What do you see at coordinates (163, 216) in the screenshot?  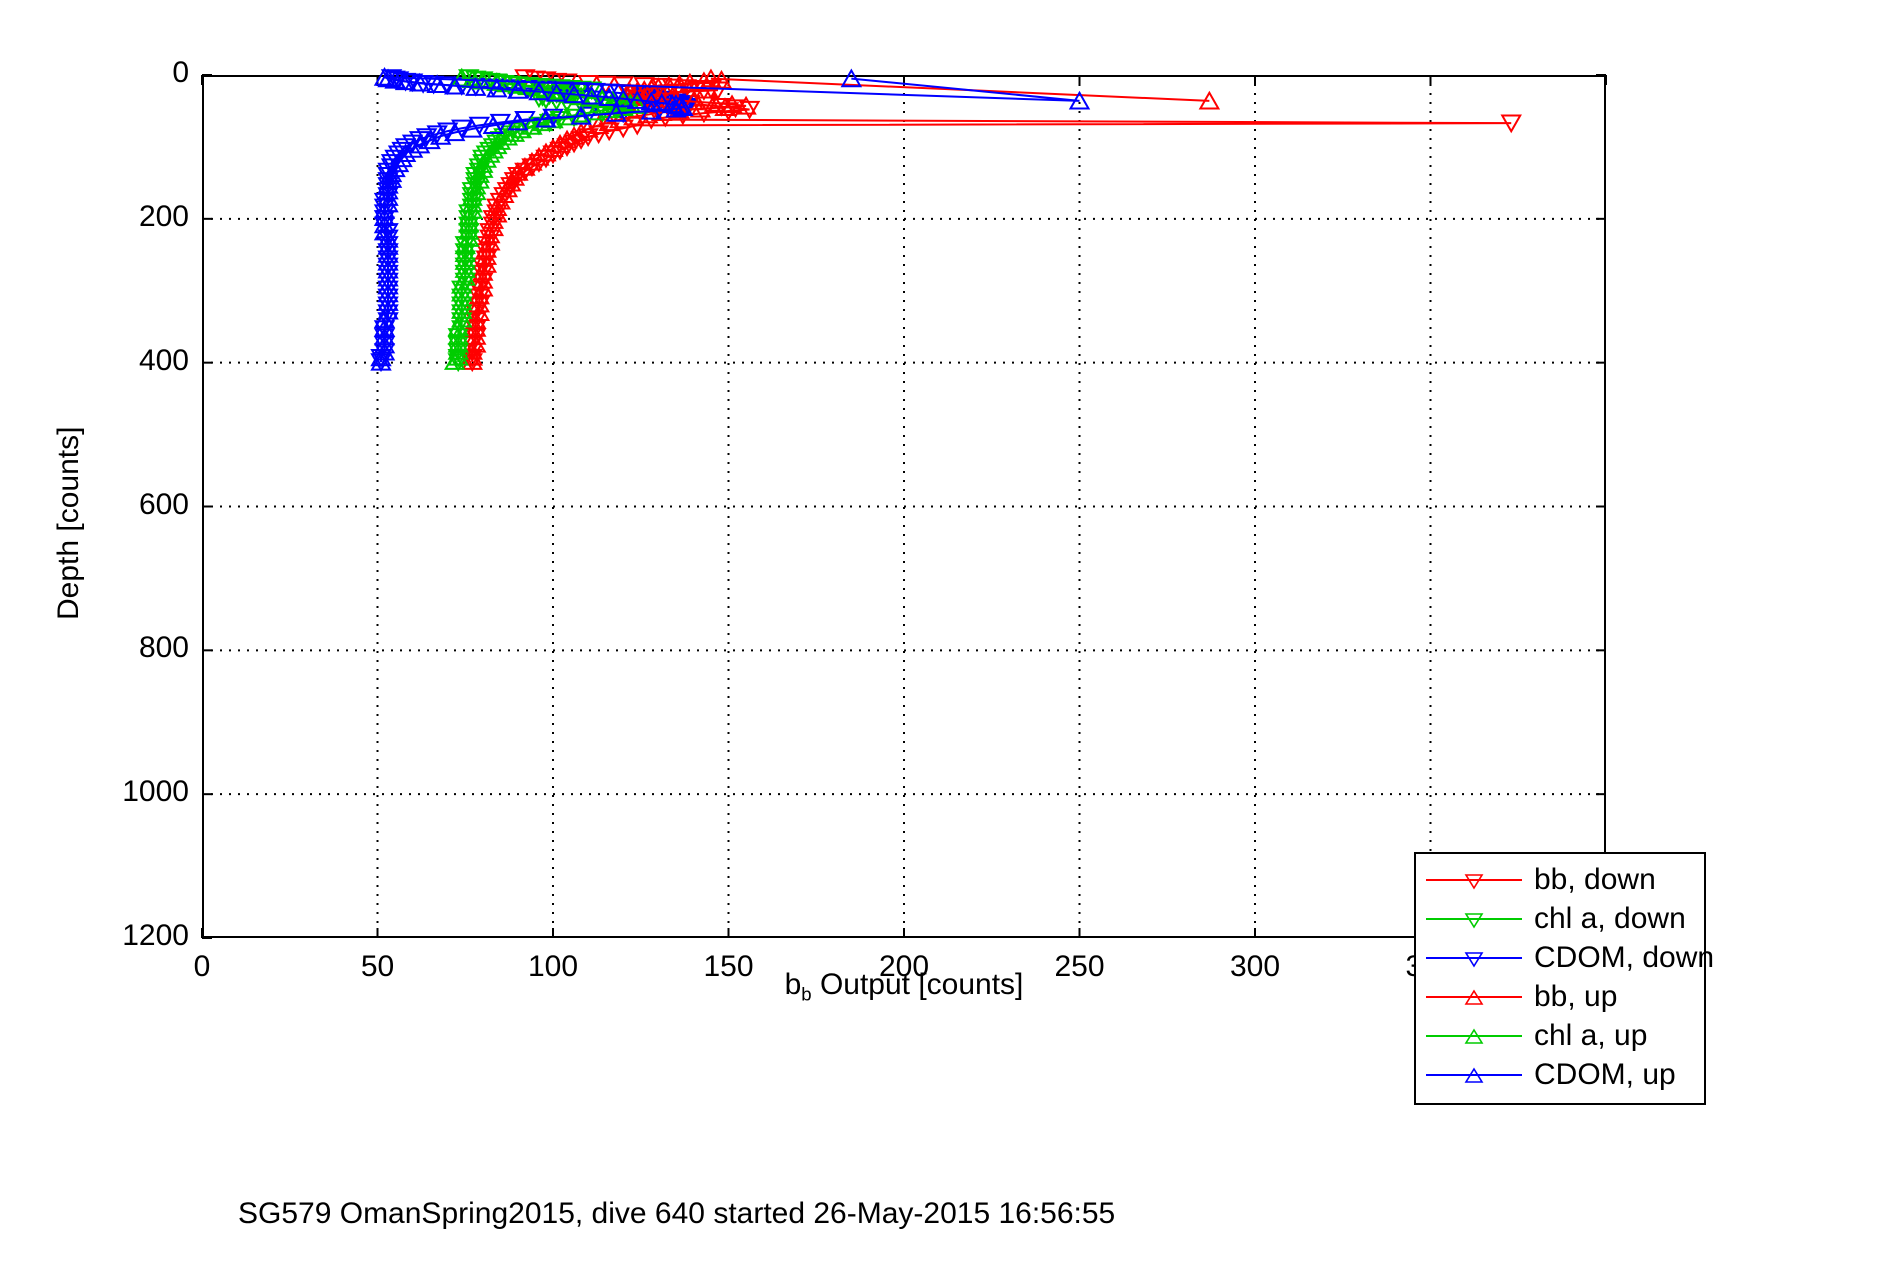 I see `y-tick-200: 200` at bounding box center [163, 216].